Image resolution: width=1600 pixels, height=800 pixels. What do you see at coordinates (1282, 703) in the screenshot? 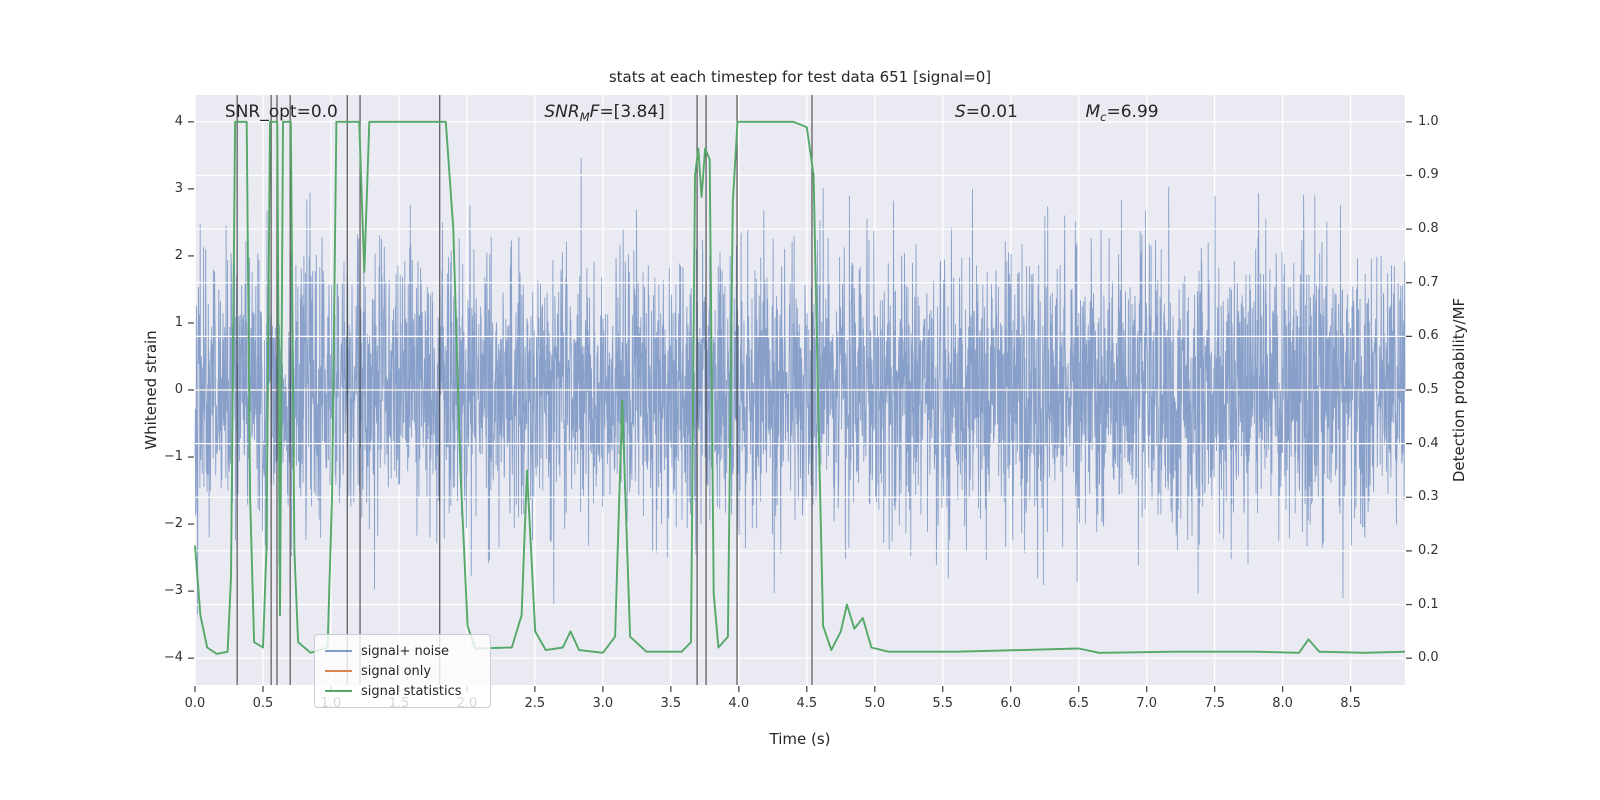
I see `x-tick-label: 8.0` at bounding box center [1282, 703].